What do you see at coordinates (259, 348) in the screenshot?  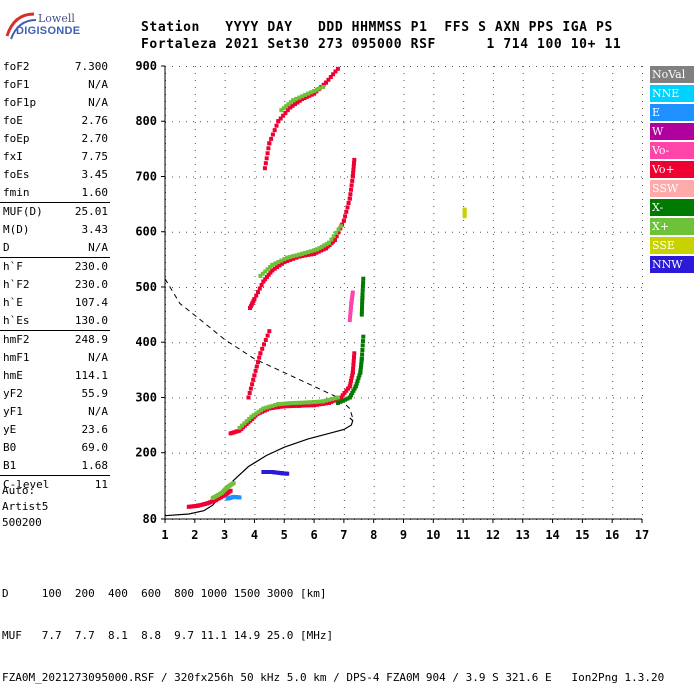 I see `profile-dashed` at bounding box center [259, 348].